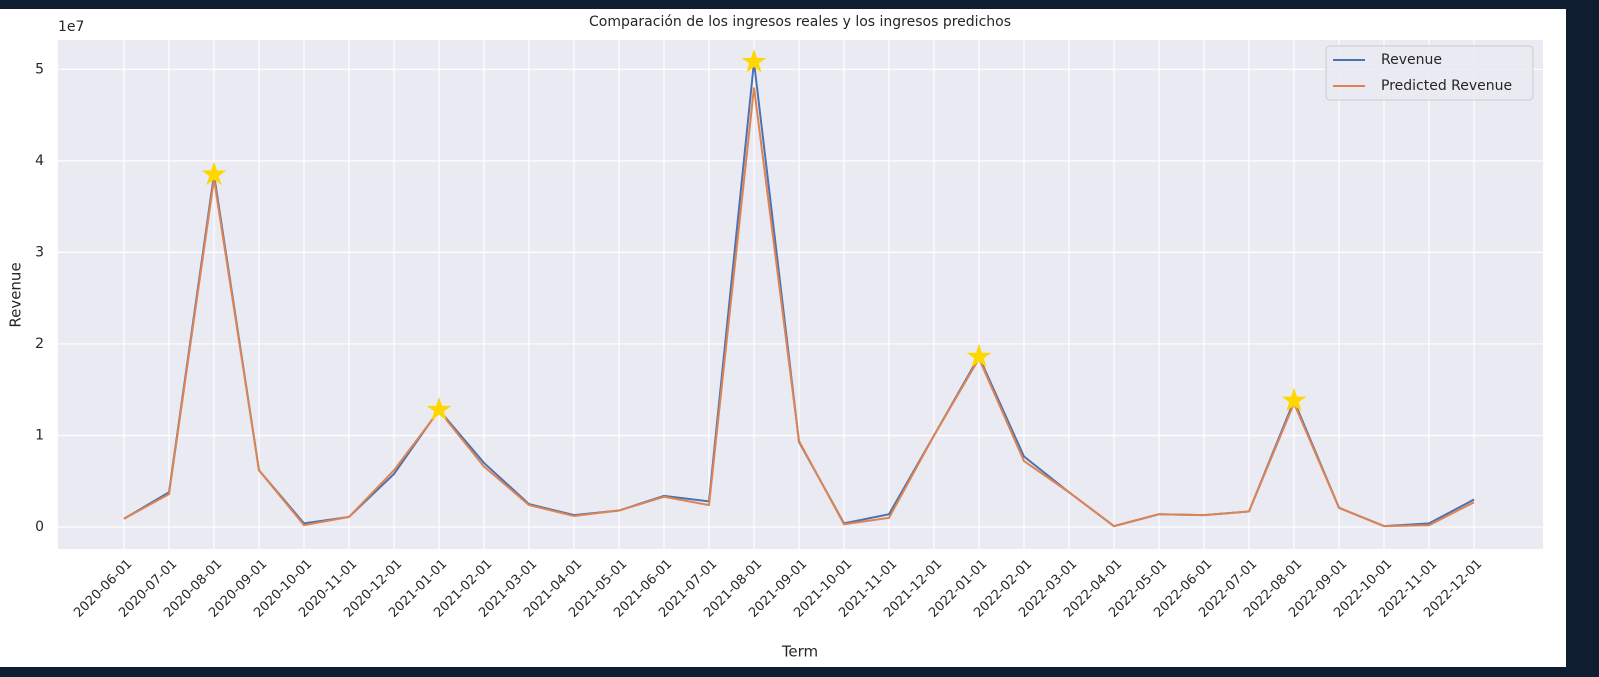 Image resolution: width=1599 pixels, height=677 pixels. What do you see at coordinates (1411, 60) in the screenshot?
I see `legend-label: Revenue` at bounding box center [1411, 60].